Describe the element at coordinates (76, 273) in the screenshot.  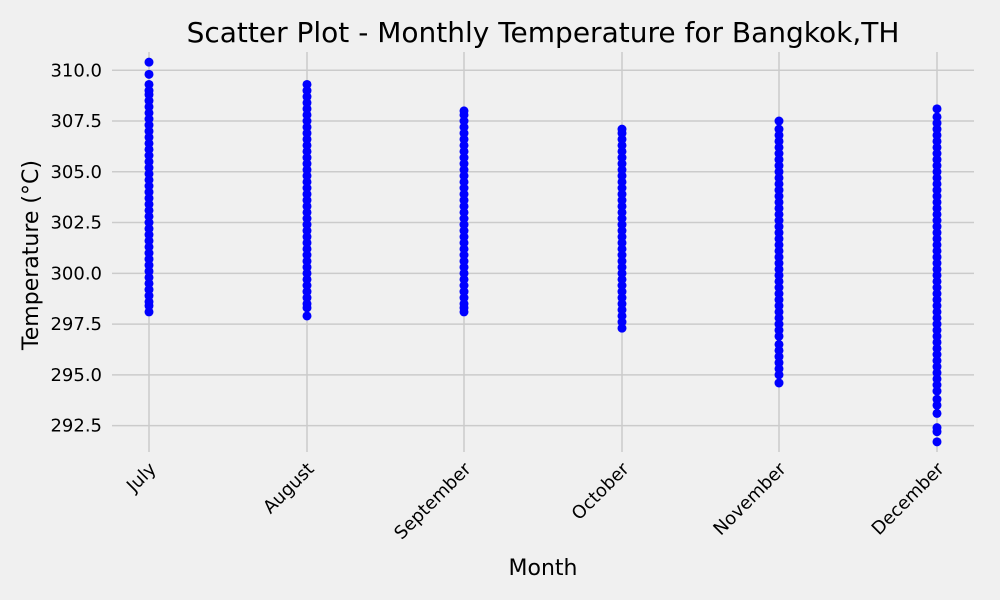
I see `y-tick-label: 300.0` at that location.